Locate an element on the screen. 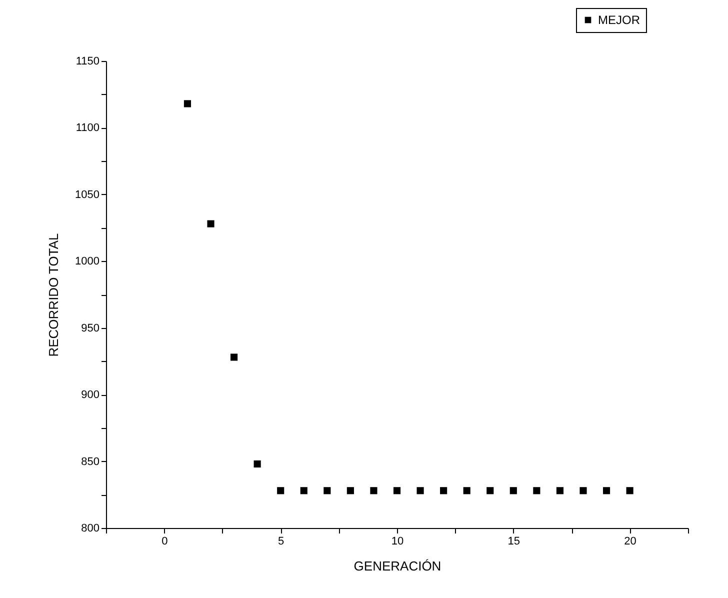 This screenshot has height=598, width=728. x-tick-label: 5 is located at coordinates (281, 542).